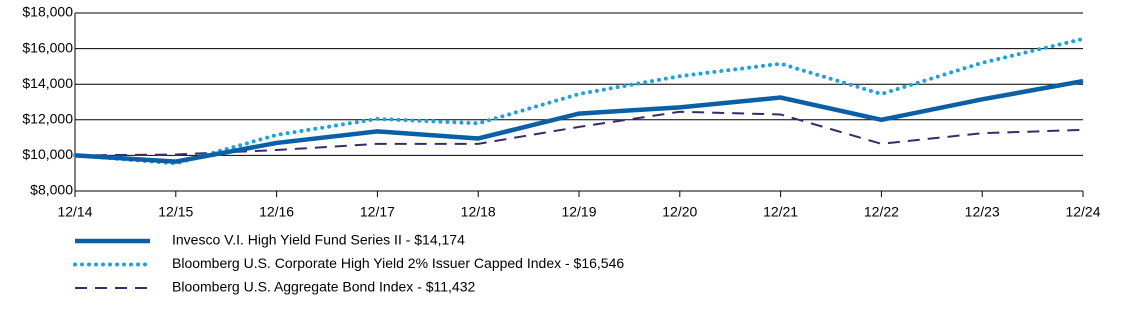 The image size is (1123, 309). I want to click on x-tick-label: 12/22, so click(881, 212).